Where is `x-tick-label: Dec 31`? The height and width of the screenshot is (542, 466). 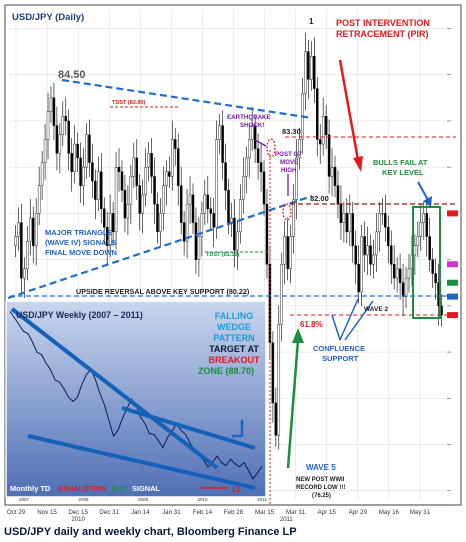
x-tick-label: Dec 31 is located at coordinates (109, 512).